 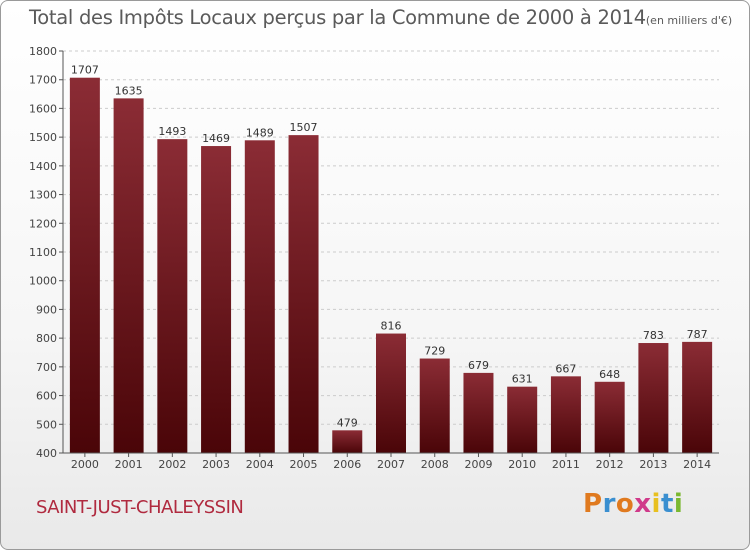 What do you see at coordinates (697, 334) in the screenshot?
I see `data-label: 787` at bounding box center [697, 334].